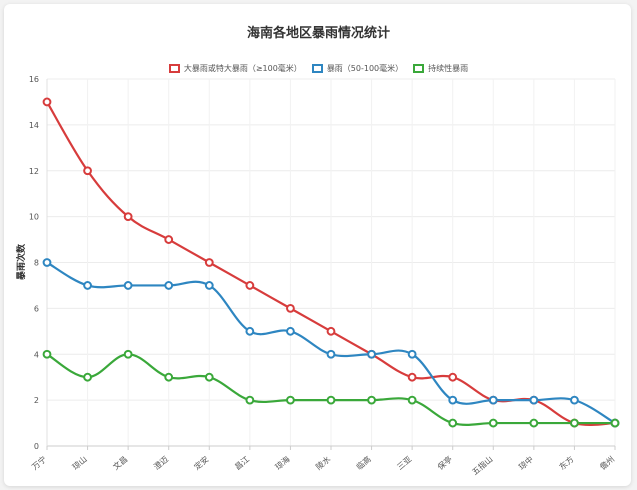 The width and height of the screenshot is (637, 490). I want to click on x-tick-label: 三亚, so click(404, 463).